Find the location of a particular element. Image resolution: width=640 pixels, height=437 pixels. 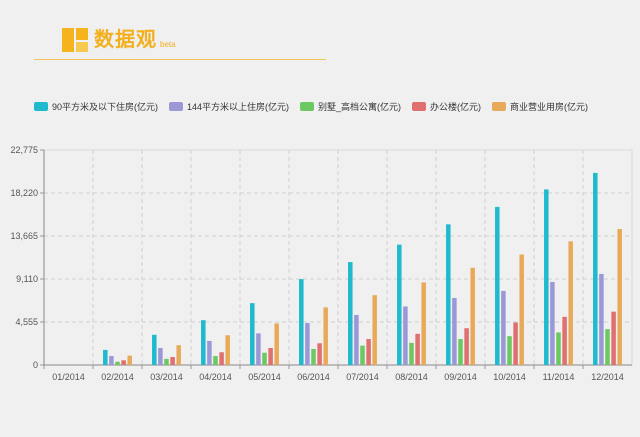

x-tick-label: 08/2014 is located at coordinates (411, 377).